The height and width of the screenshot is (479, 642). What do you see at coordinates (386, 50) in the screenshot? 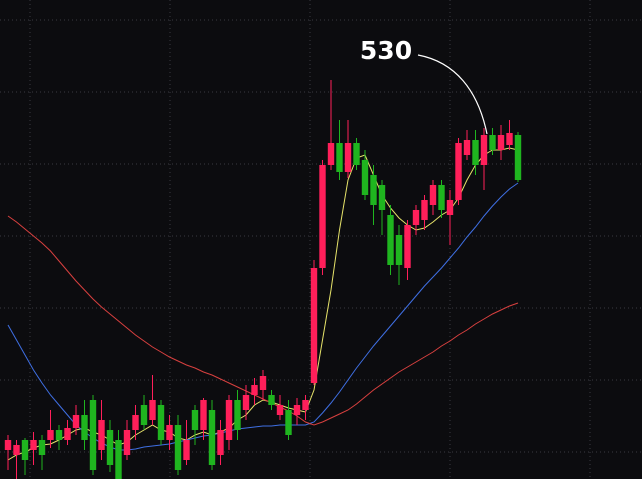
I see `annotation: 530` at bounding box center [386, 50].